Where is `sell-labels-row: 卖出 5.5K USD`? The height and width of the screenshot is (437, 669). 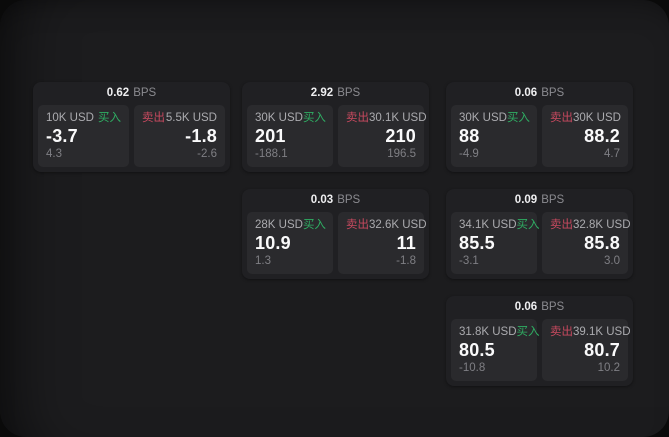
sell-labels-row: 卖出 5.5K USD is located at coordinates (179, 118).